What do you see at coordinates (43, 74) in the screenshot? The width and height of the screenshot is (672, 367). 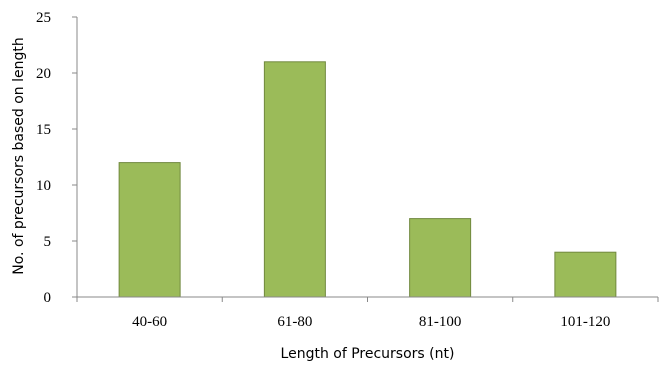 I see `y-tick-label: 20` at bounding box center [43, 74].